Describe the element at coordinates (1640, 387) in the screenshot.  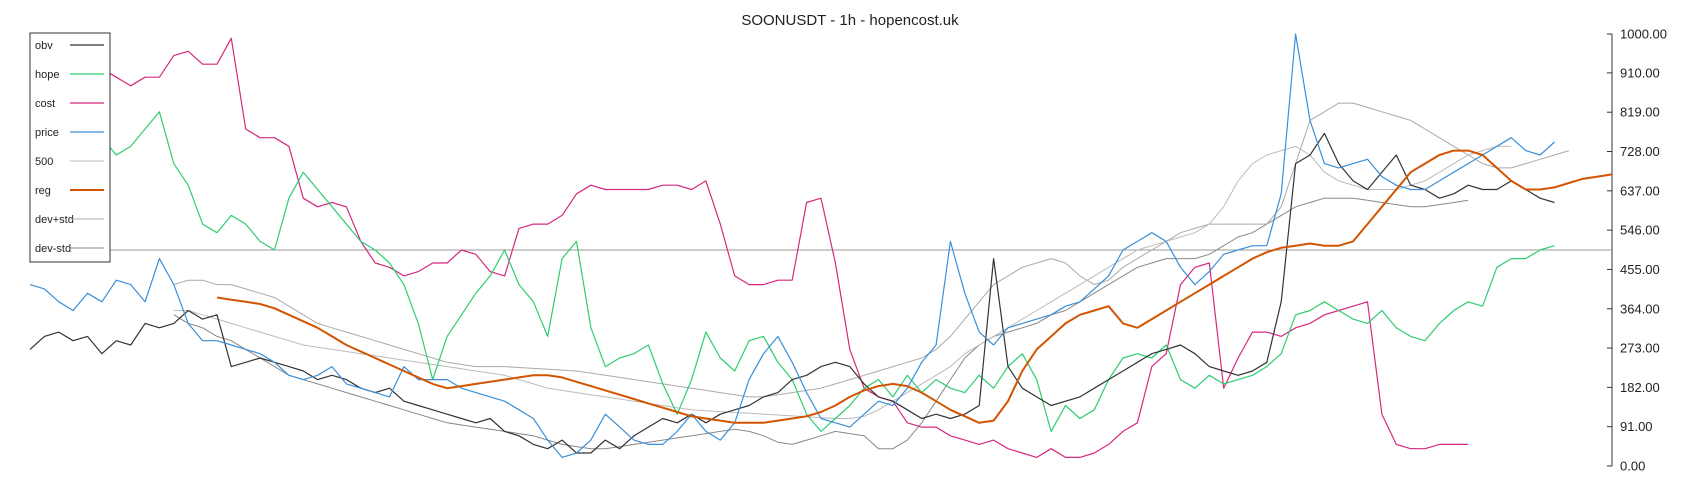
I see `y-tick-label: 182.00` at that location.